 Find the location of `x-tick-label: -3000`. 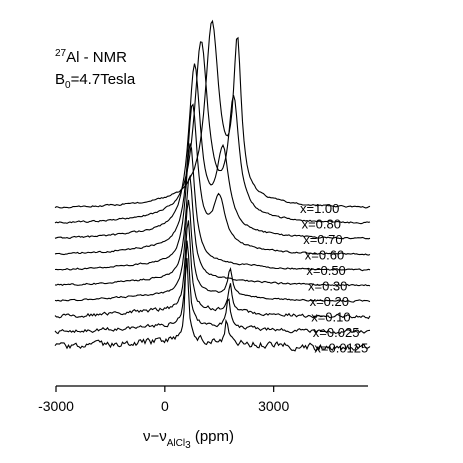

x-tick-label: -3000 is located at coordinates (56, 406).